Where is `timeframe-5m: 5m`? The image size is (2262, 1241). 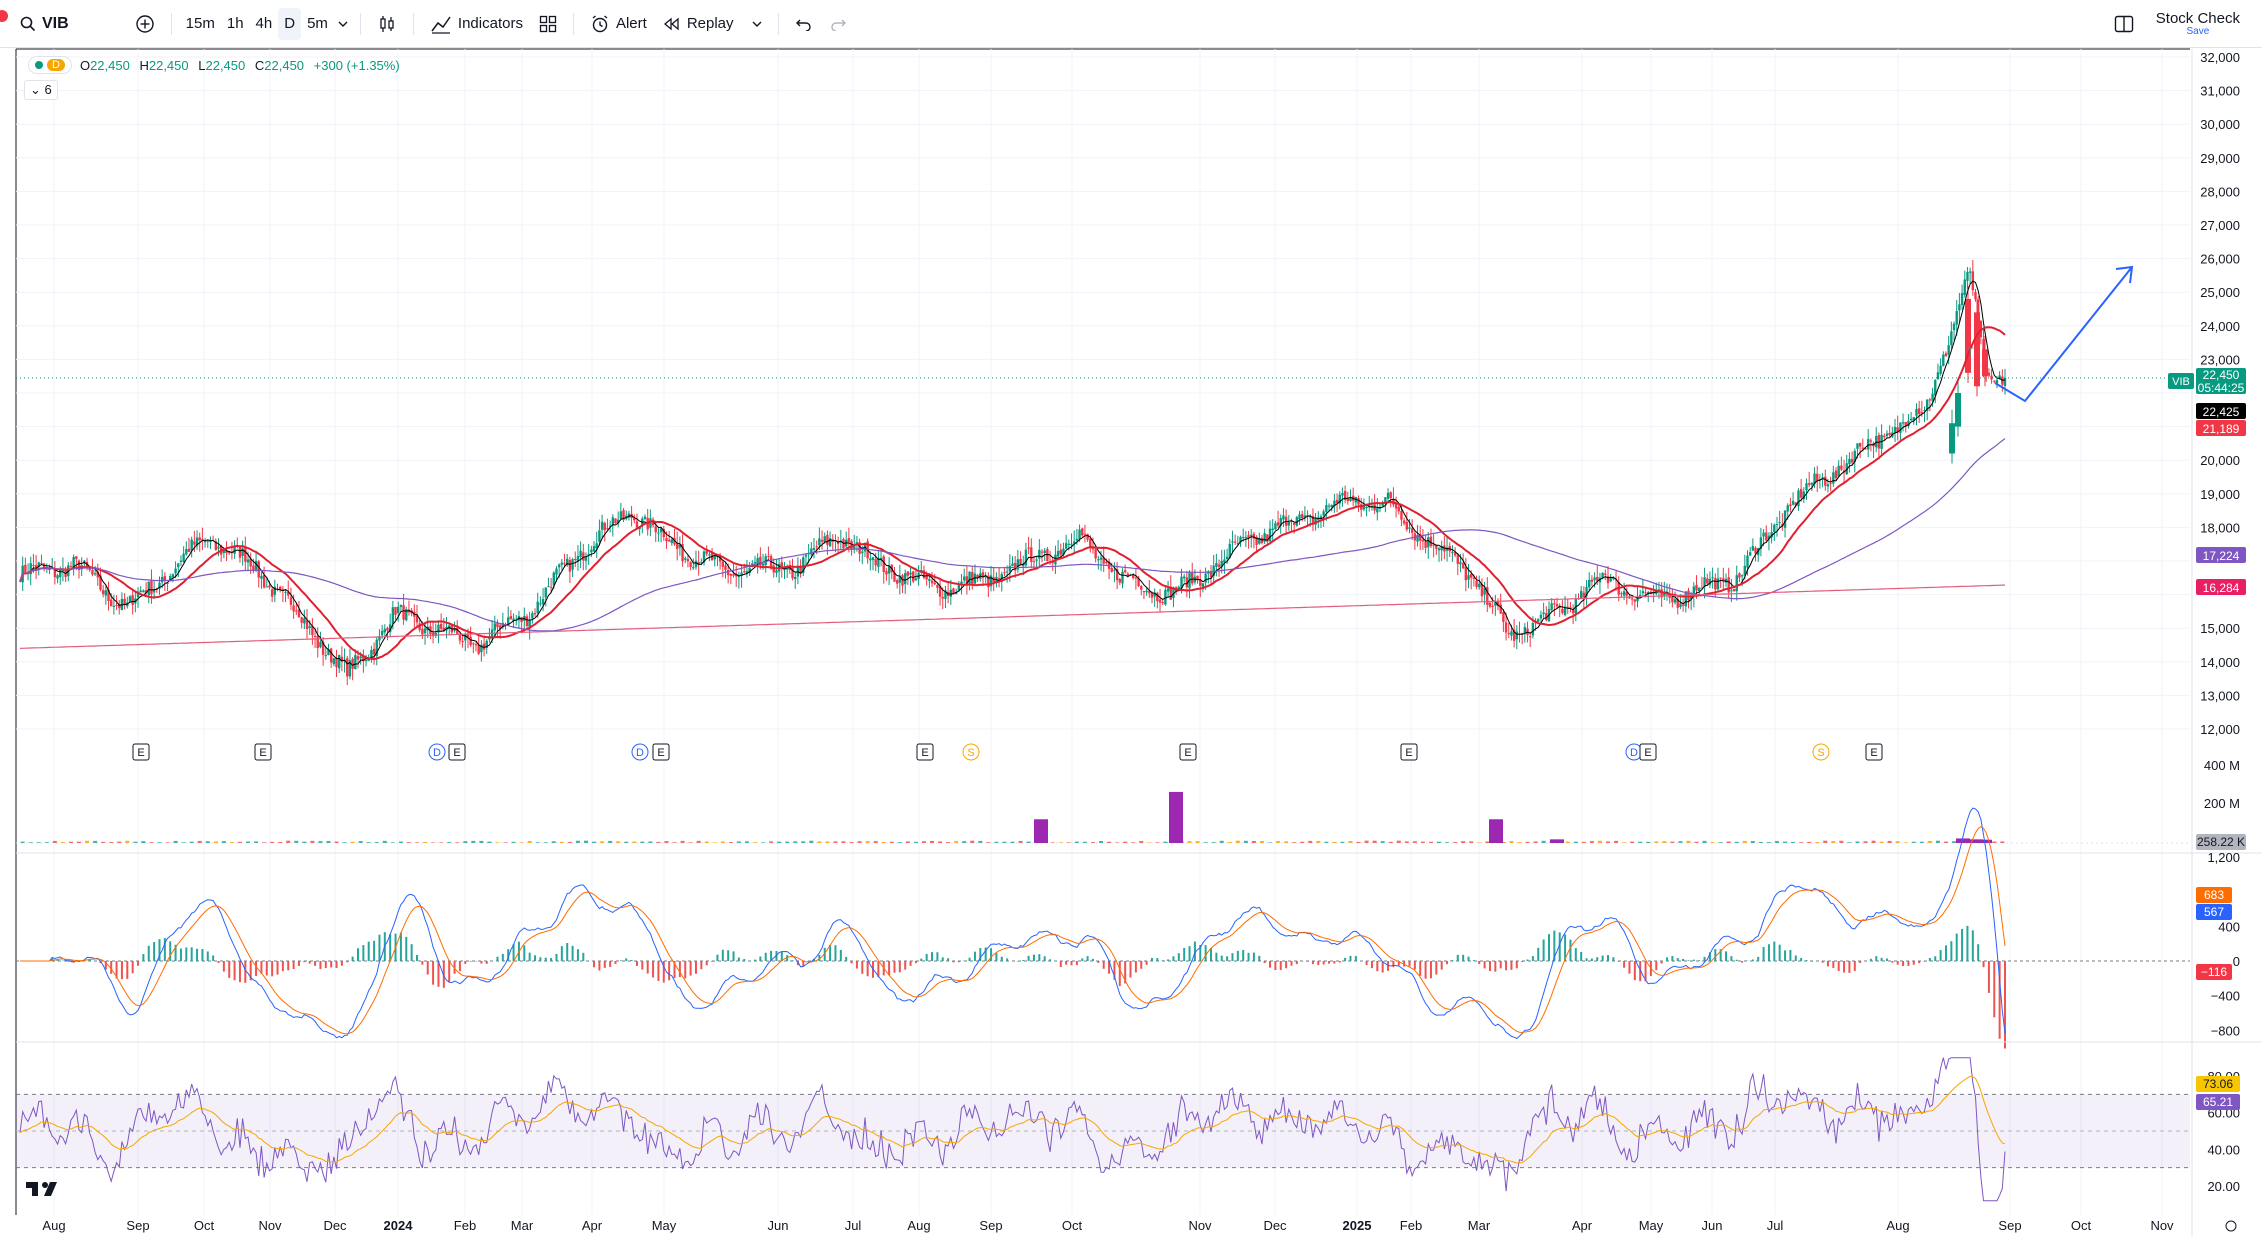 timeframe-5m: 5m is located at coordinates (317, 24).